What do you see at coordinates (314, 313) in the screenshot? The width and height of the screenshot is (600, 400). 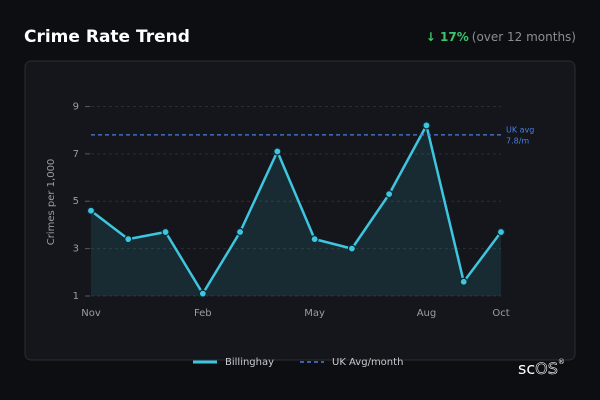 I see `x-tick-label: May` at bounding box center [314, 313].